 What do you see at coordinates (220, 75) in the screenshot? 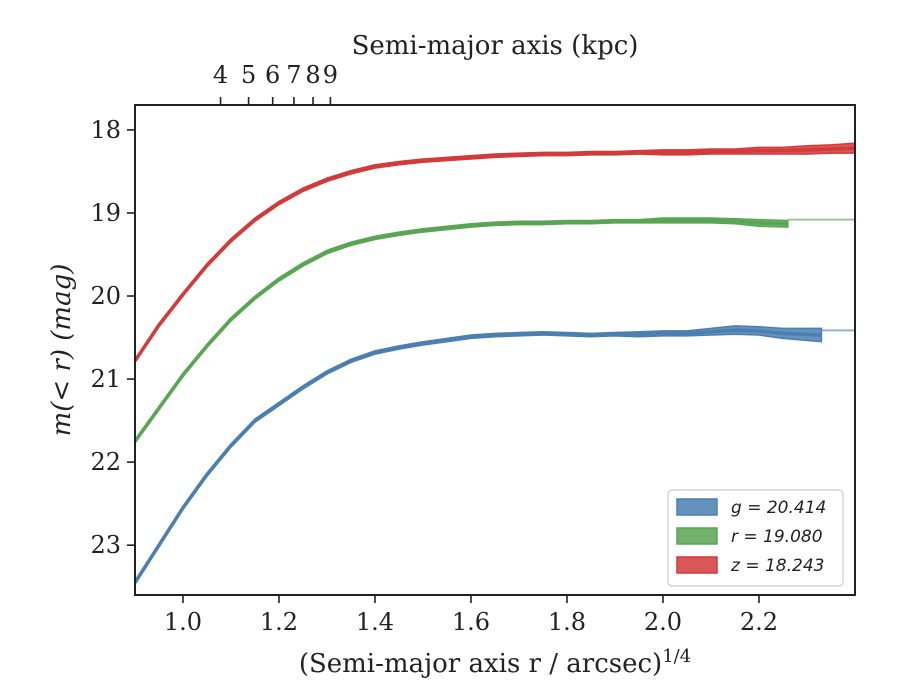
I see `top-tick-label: 4` at bounding box center [220, 75].